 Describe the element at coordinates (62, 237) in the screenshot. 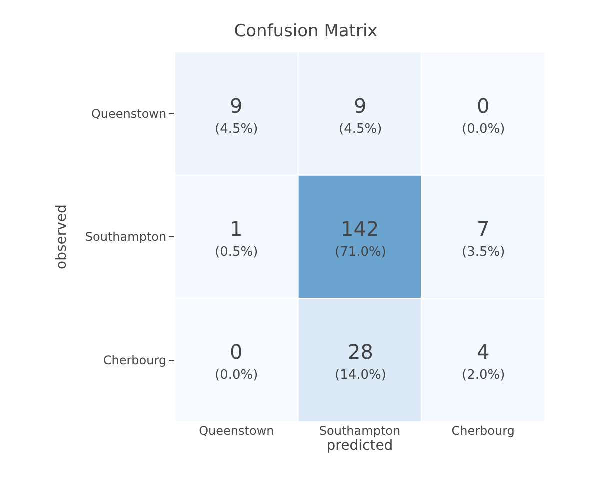

I see `y-axis-title: observed` at that location.